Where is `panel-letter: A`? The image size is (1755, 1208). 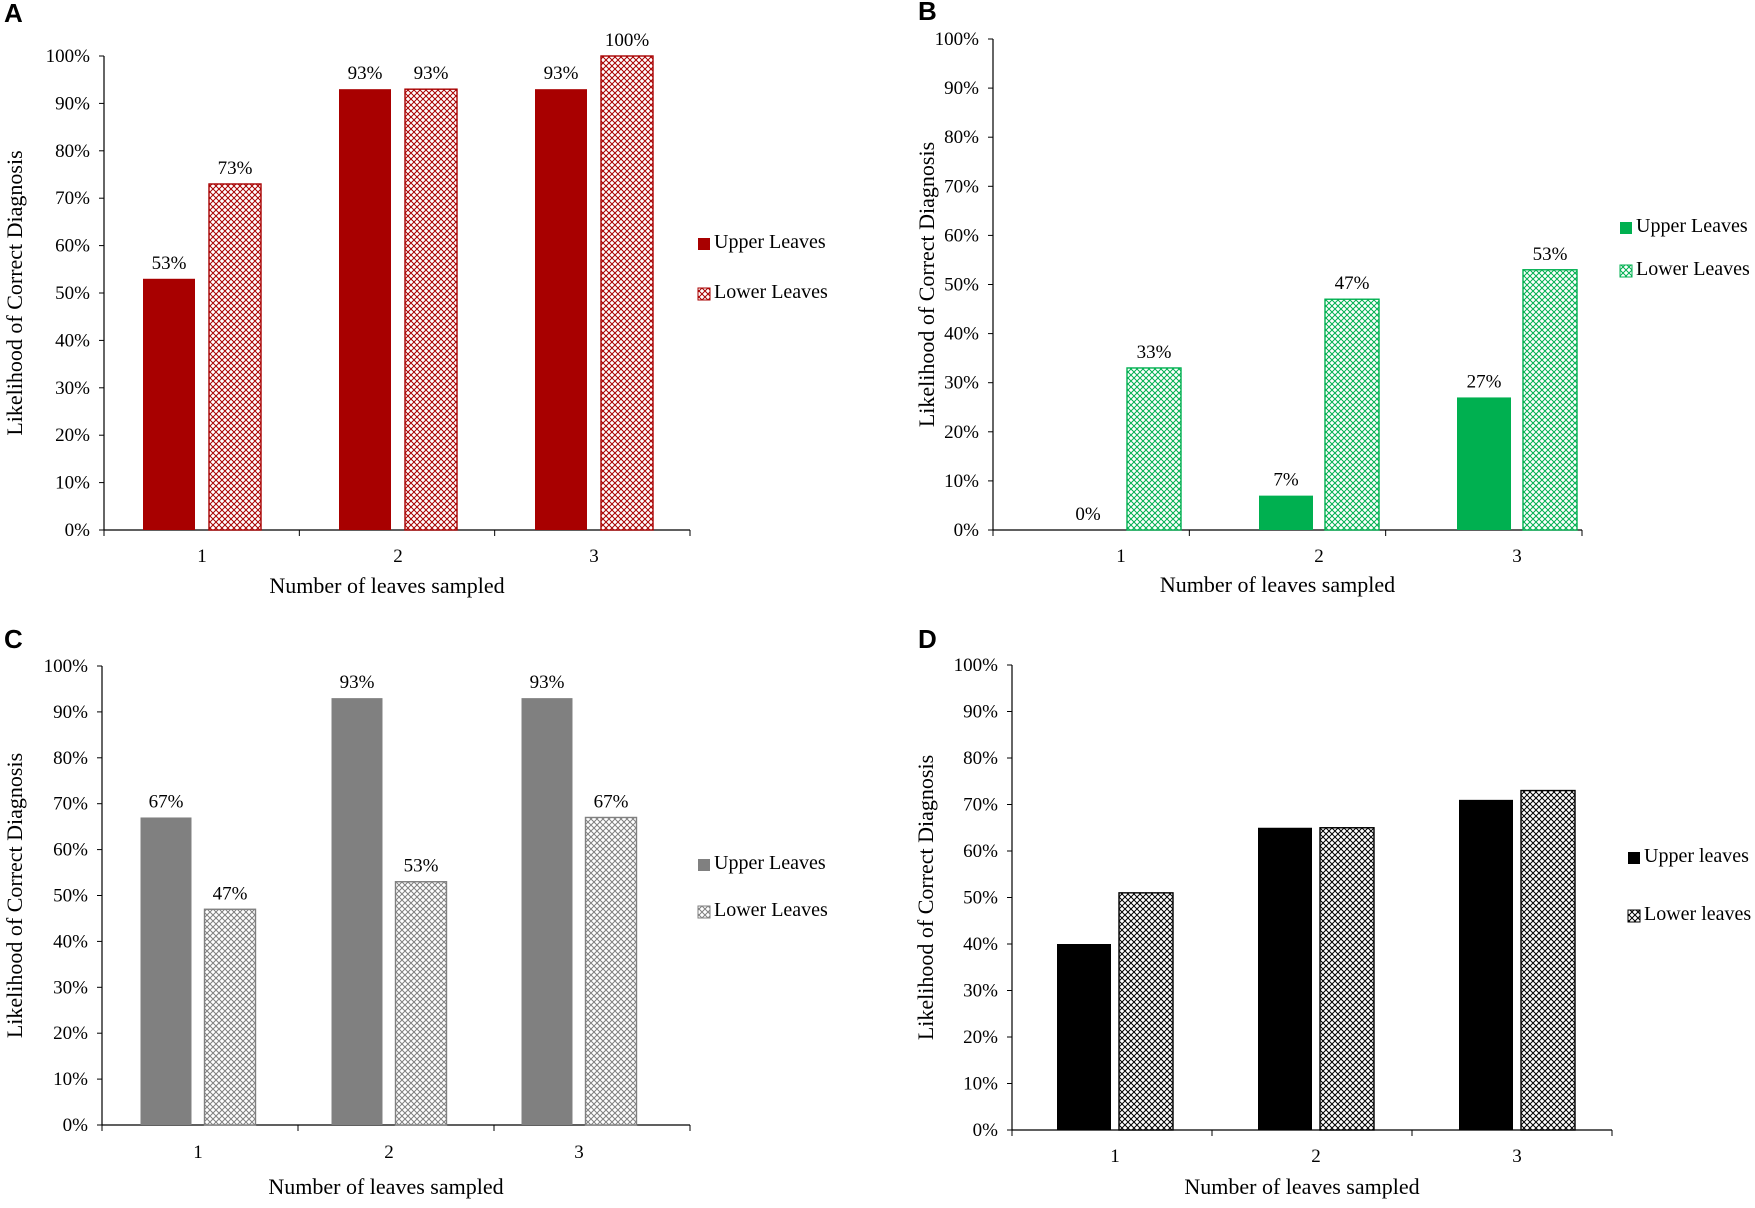 panel-letter: A is located at coordinates (13, 14).